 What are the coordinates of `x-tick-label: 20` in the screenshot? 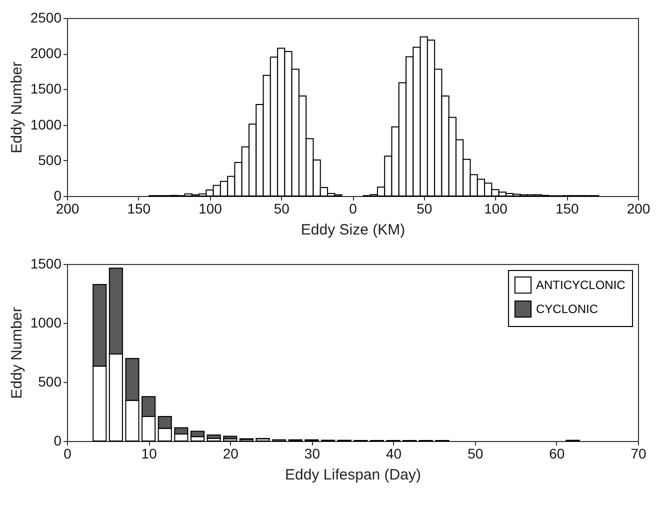 It's located at (230, 454).